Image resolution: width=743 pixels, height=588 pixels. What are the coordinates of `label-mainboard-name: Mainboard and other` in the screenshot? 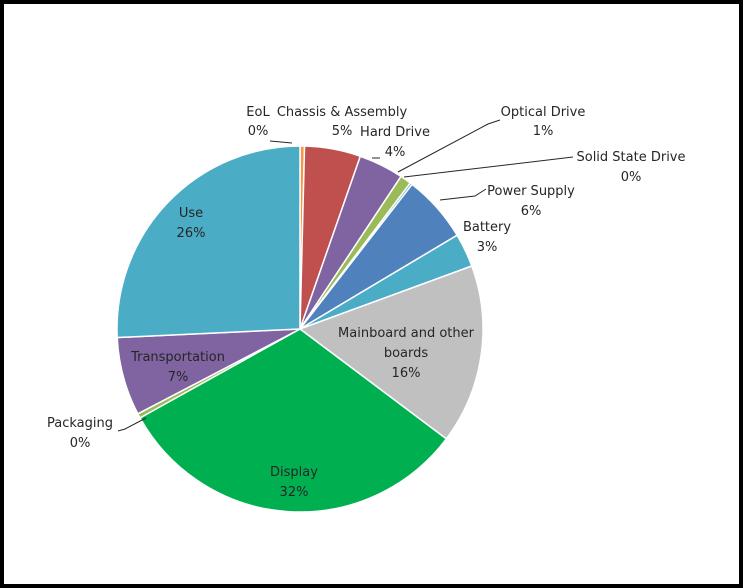 It's located at (406, 333).